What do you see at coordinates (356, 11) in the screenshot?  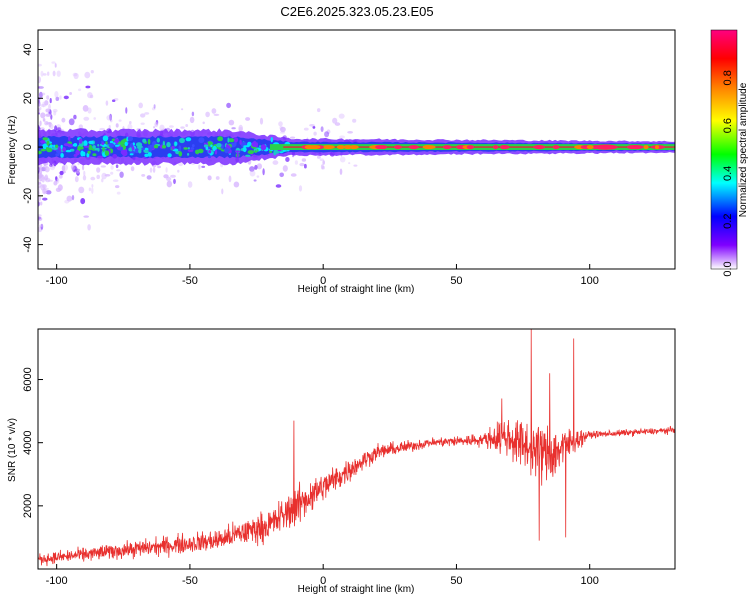 I see `chart-title: C2E6.2025.323.05.23.E05` at bounding box center [356, 11].